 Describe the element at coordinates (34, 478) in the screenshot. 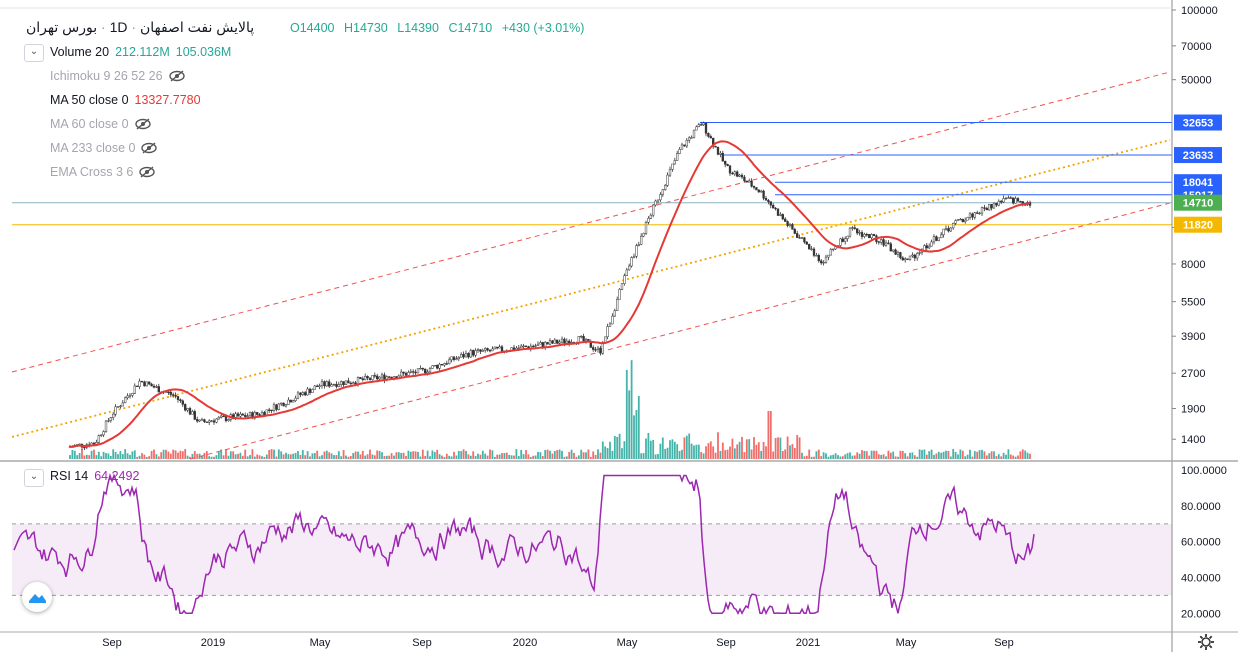

I see `rsi-collapse-button: ⌄` at that location.